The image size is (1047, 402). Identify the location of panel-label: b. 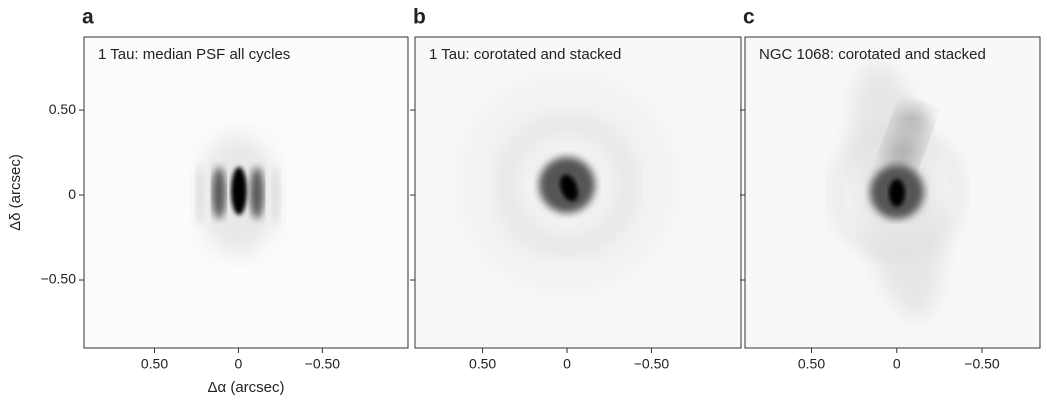
(419, 17).